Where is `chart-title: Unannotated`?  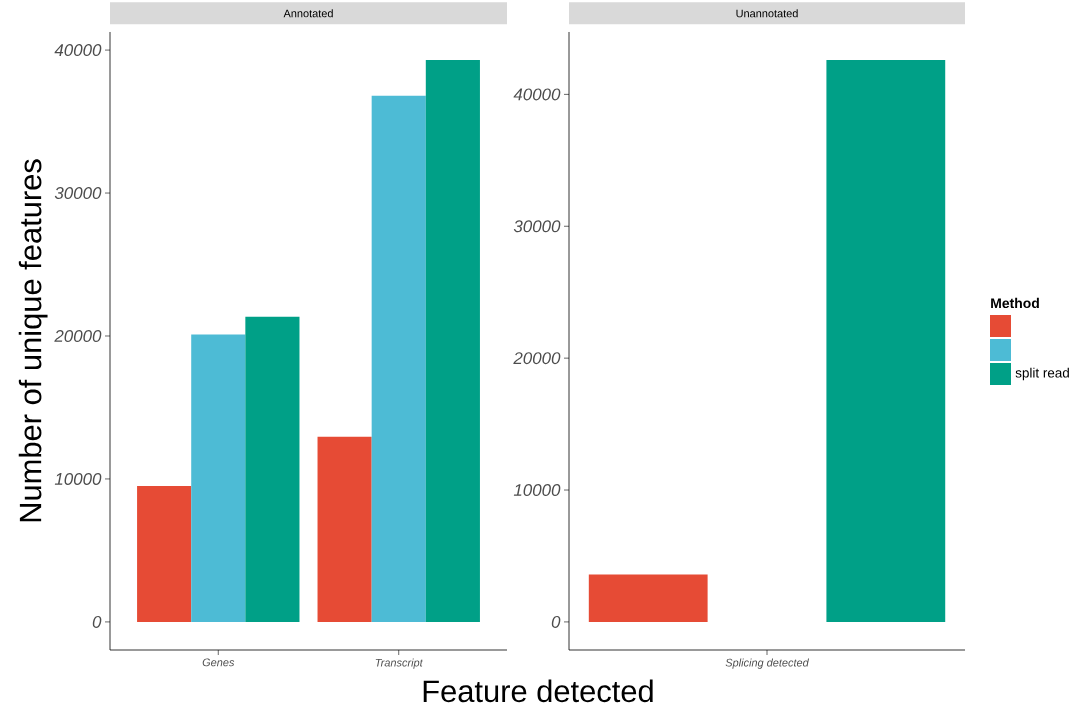
chart-title: Unannotated is located at coordinates (767, 13).